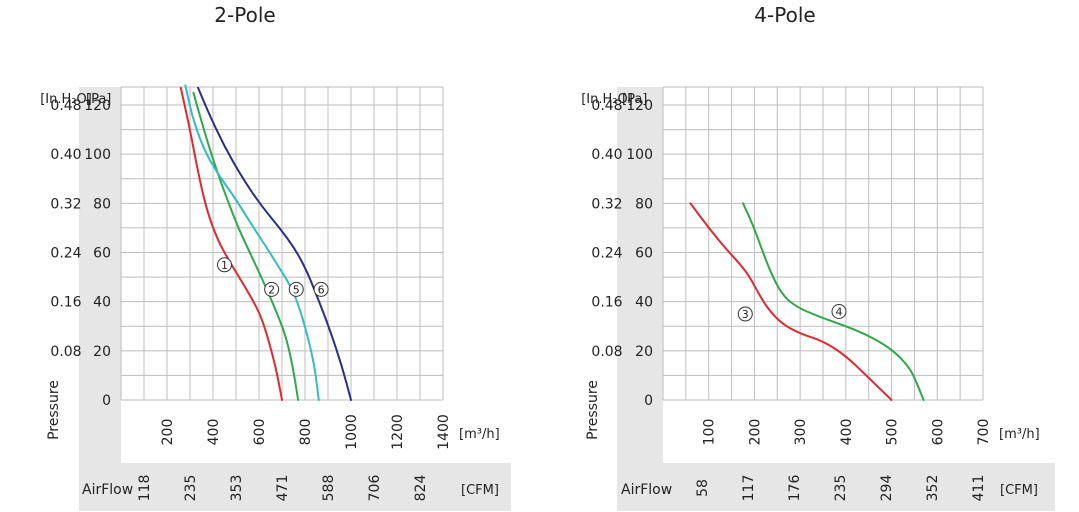  What do you see at coordinates (979, 488) in the screenshot?
I see `x-tick-label-cfm: 411` at bounding box center [979, 488].